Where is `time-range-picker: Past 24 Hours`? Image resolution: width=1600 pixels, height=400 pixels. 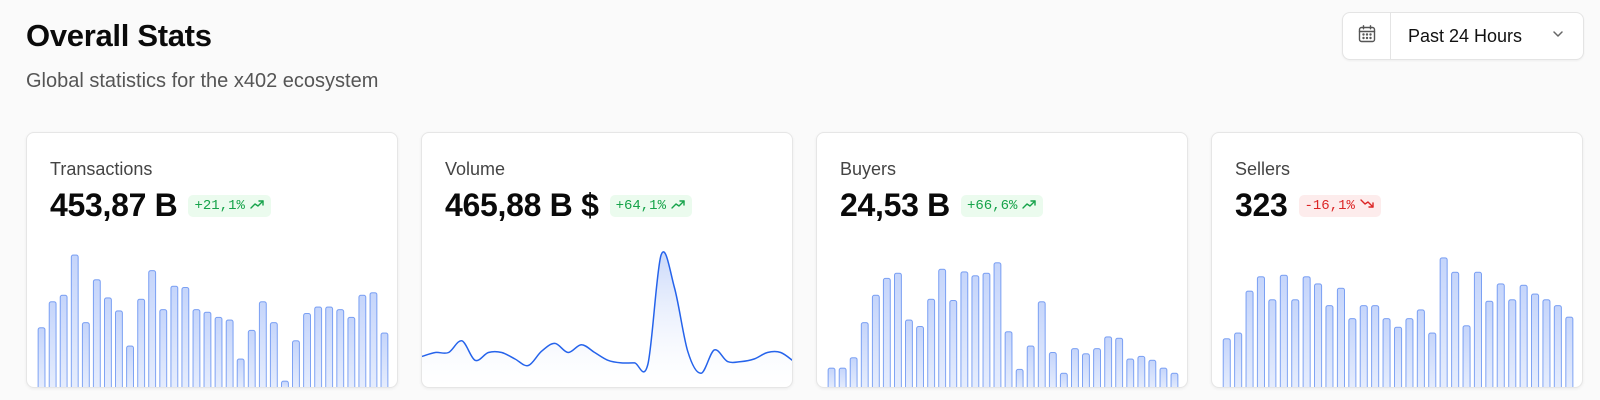
time-range-picker: Past 24 Hours is located at coordinates (1463, 36).